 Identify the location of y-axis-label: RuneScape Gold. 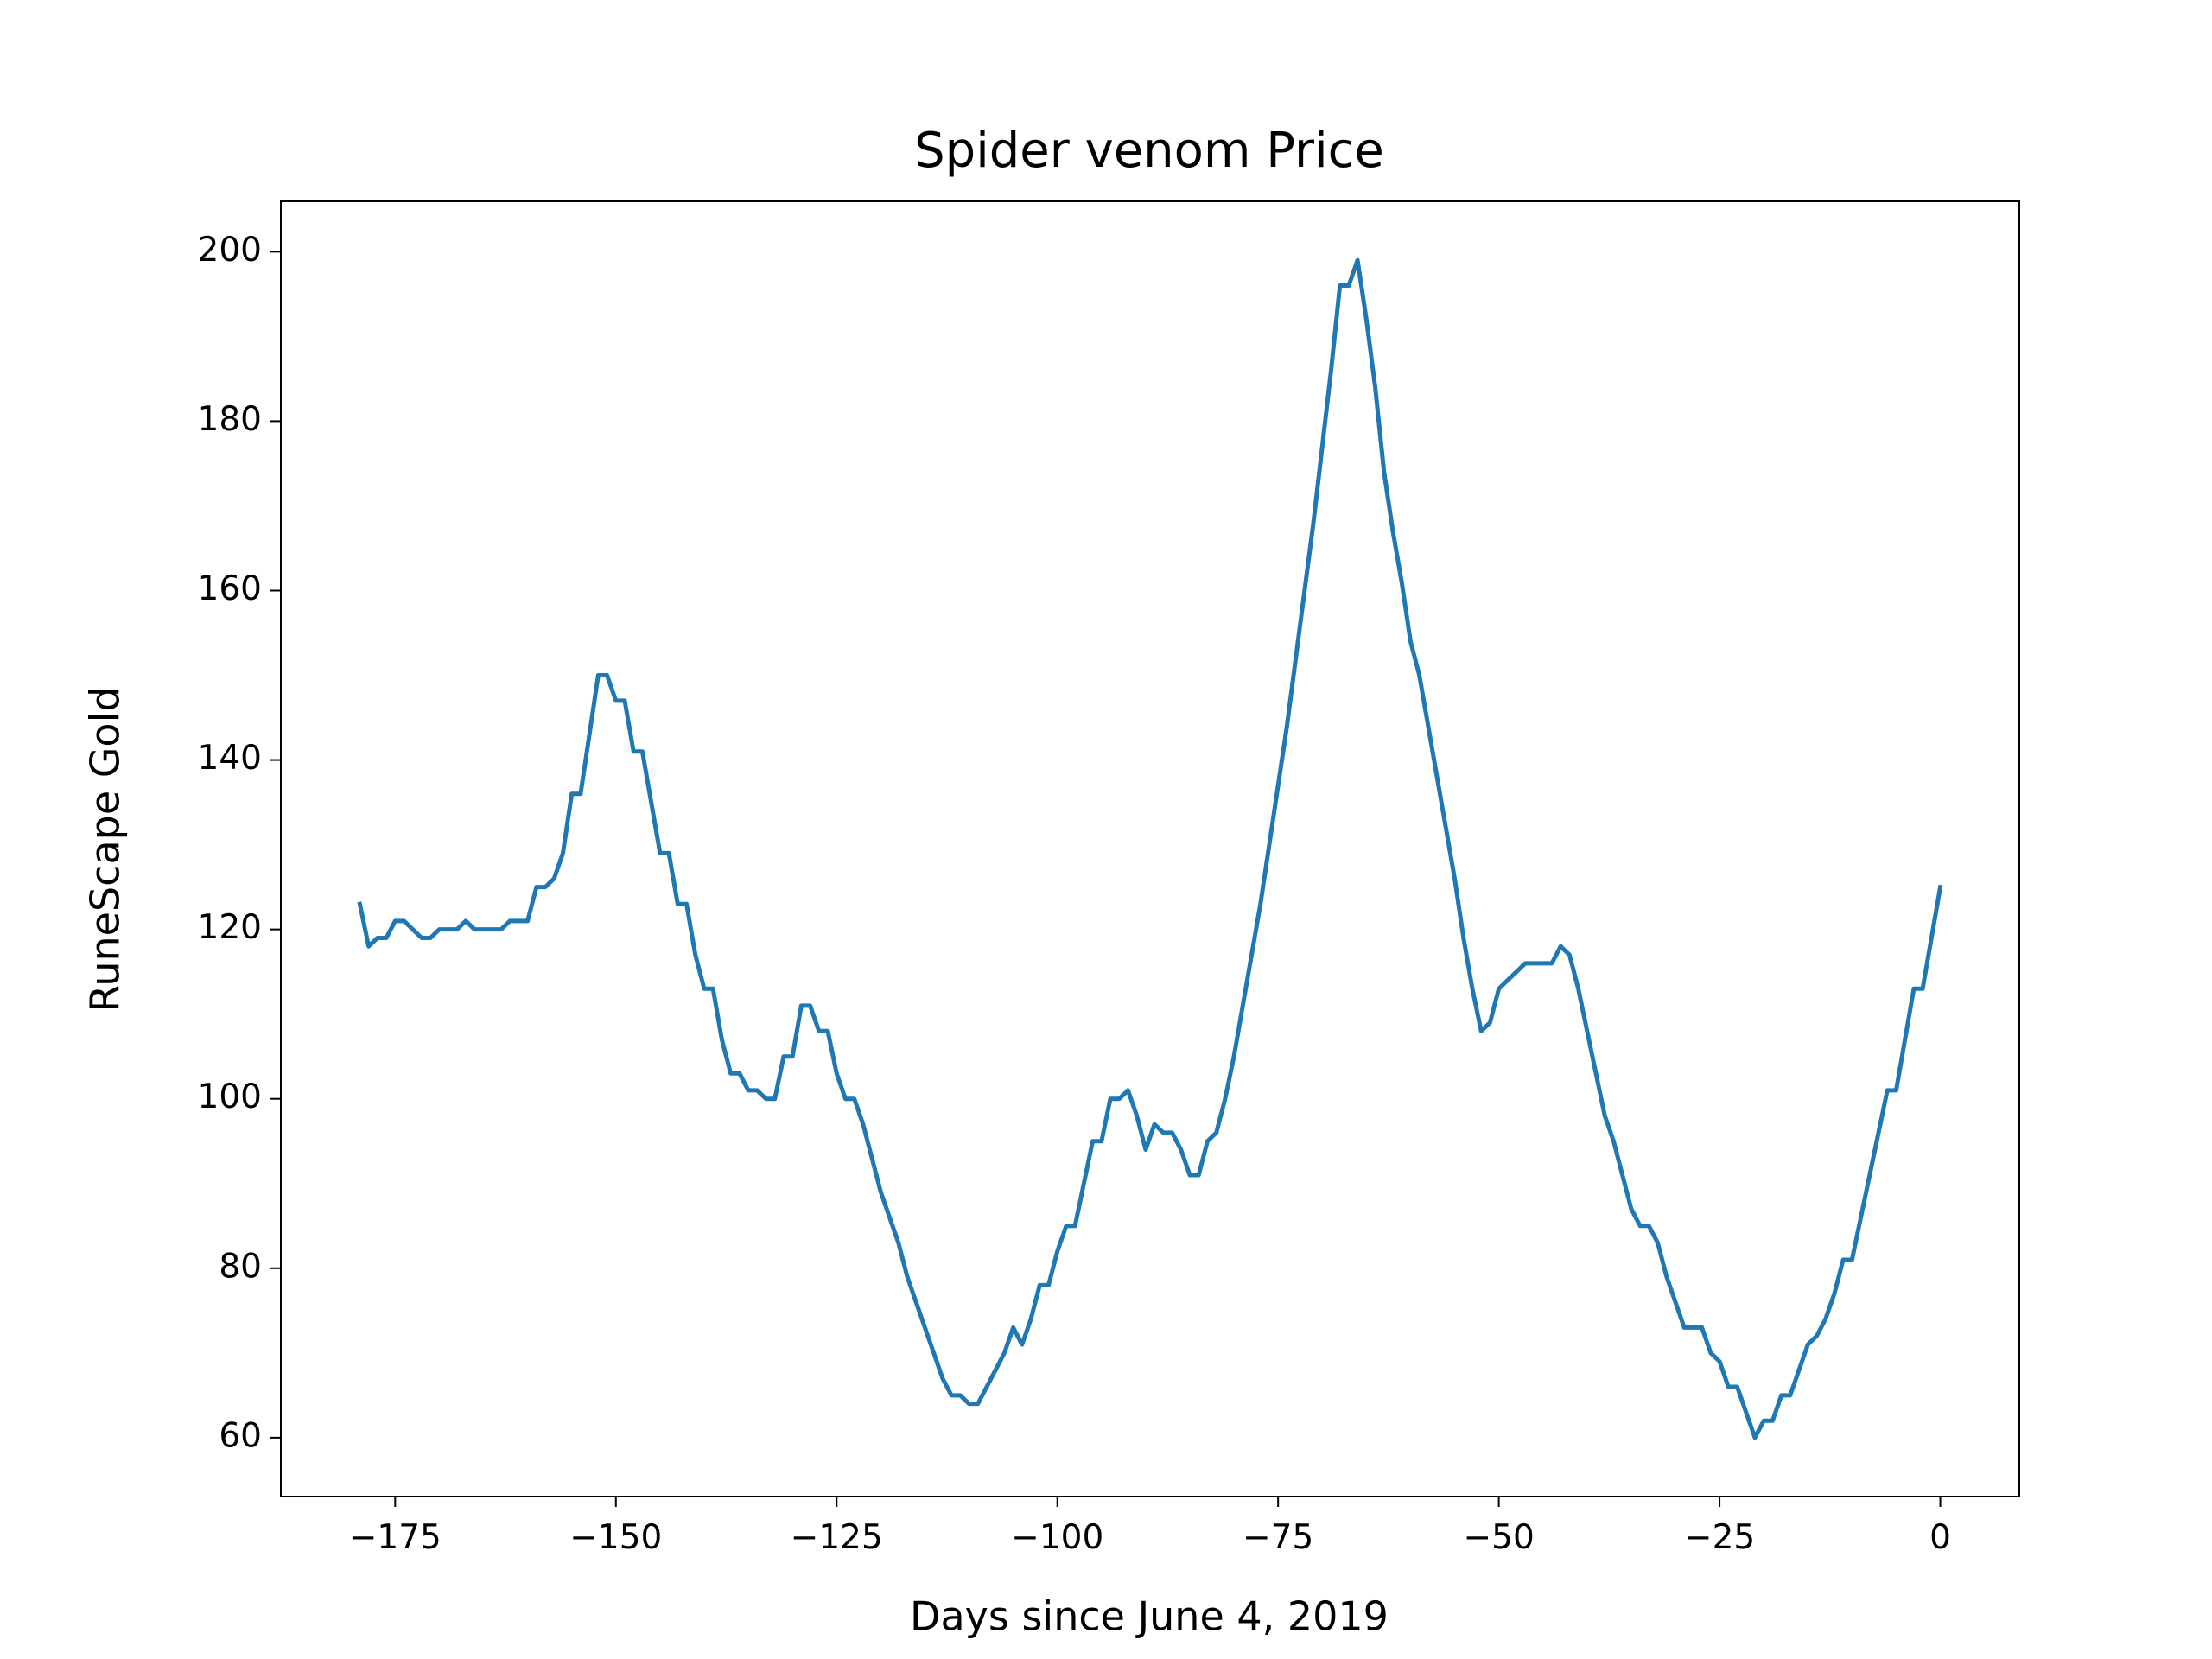
(105, 849).